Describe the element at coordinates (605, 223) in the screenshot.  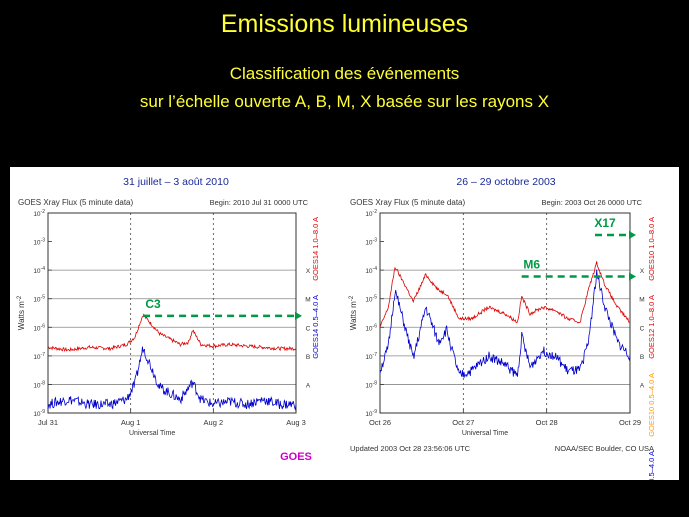
I see `annotation-label: X17` at that location.